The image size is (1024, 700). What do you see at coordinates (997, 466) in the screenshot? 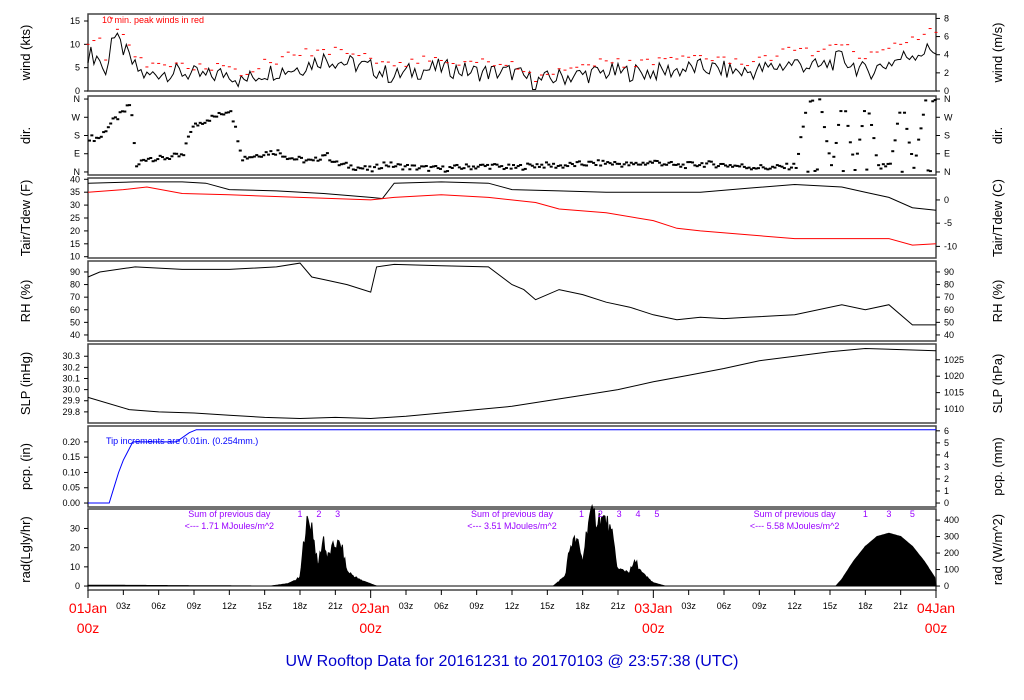
I see `y-axis-title-right: pcp. (mm)` at bounding box center [997, 466].